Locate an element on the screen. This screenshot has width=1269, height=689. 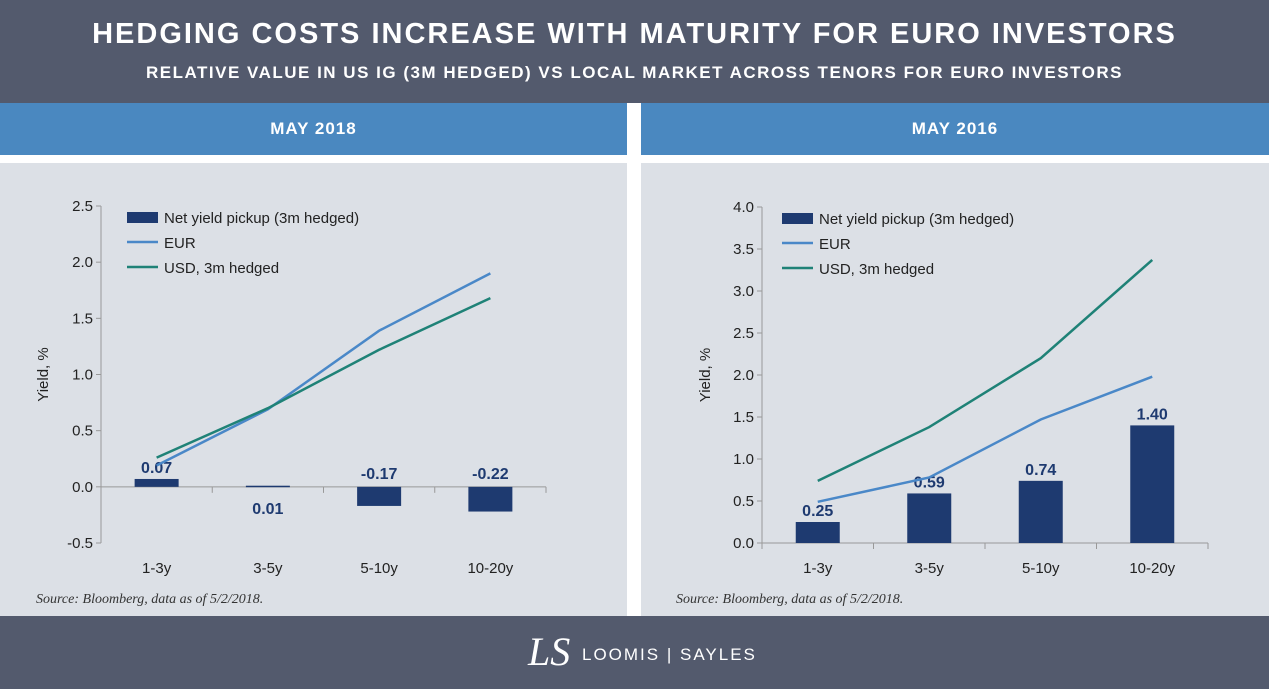
data-label: 0.01 is located at coordinates (267, 509).